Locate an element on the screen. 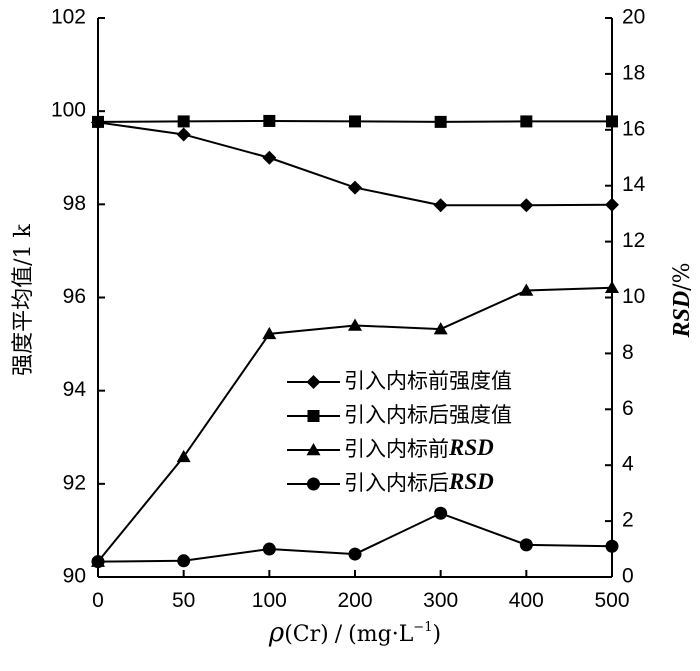  left-tick-label: 98 is located at coordinates (74, 203).